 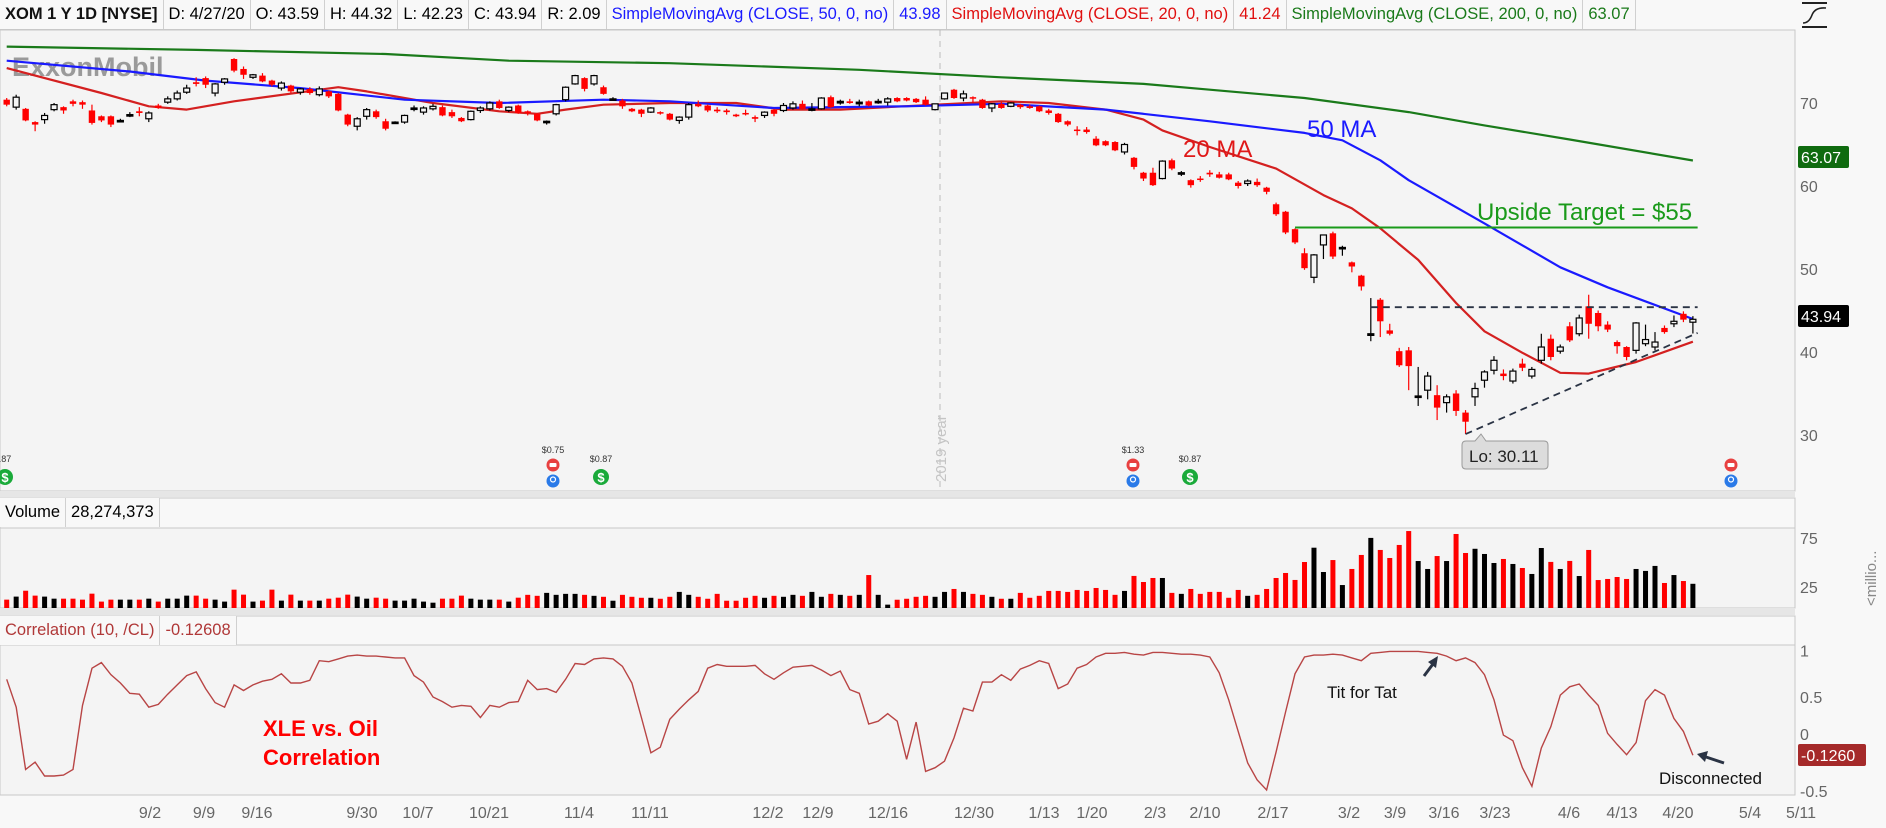 What do you see at coordinates (506, 14) in the screenshot?
I see `close-value: C: 43.94` at bounding box center [506, 14].